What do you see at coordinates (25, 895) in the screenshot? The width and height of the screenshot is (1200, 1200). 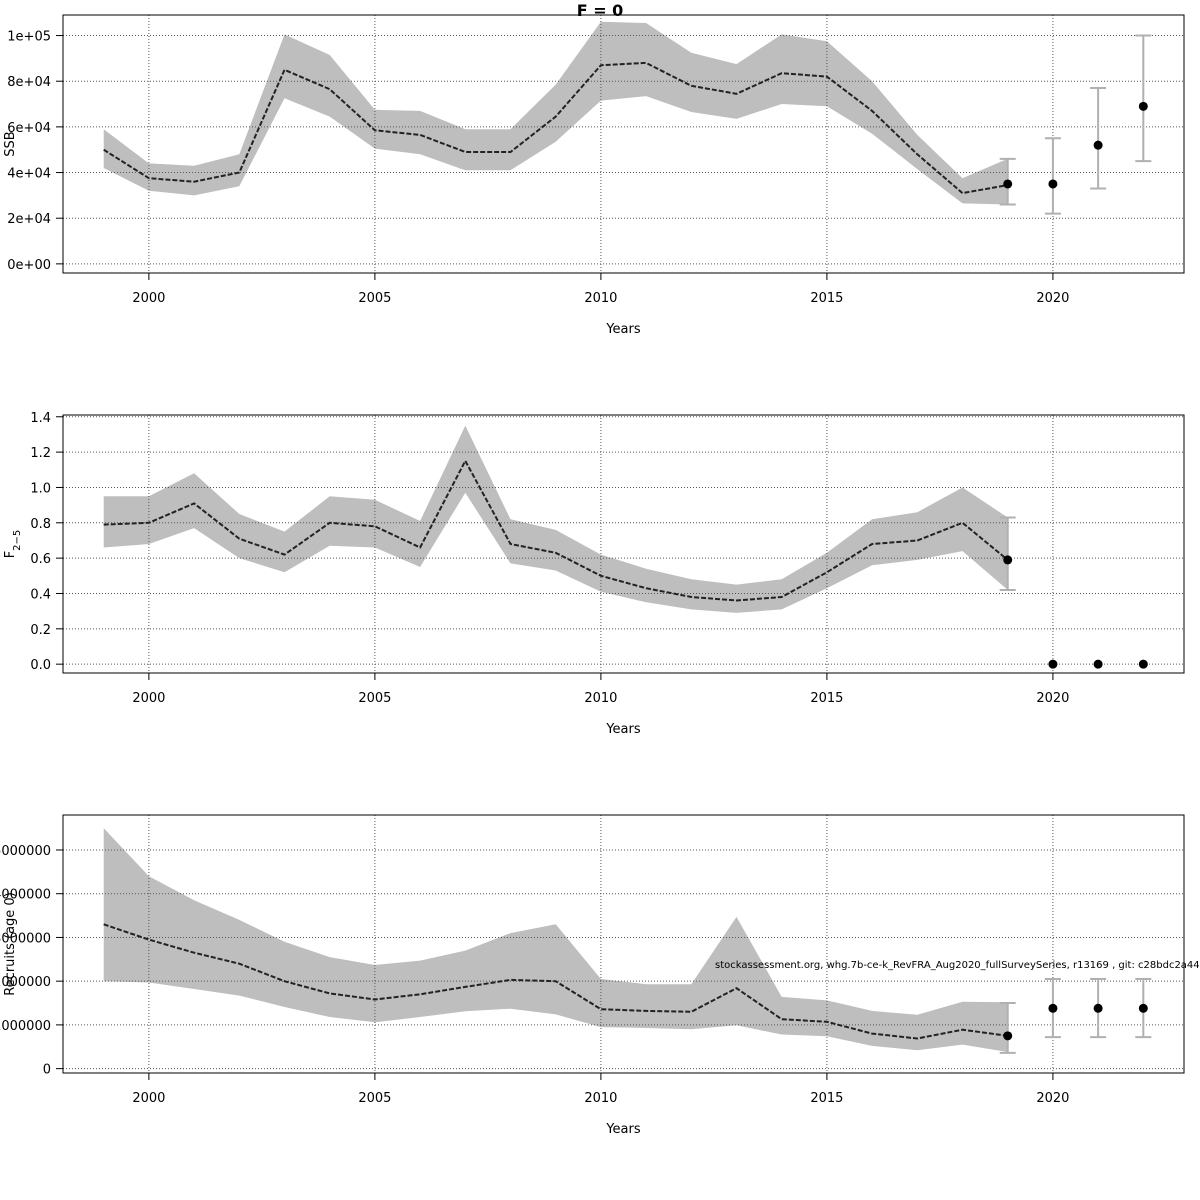 I see `y-tick-label: 4000000` at bounding box center [25, 895].